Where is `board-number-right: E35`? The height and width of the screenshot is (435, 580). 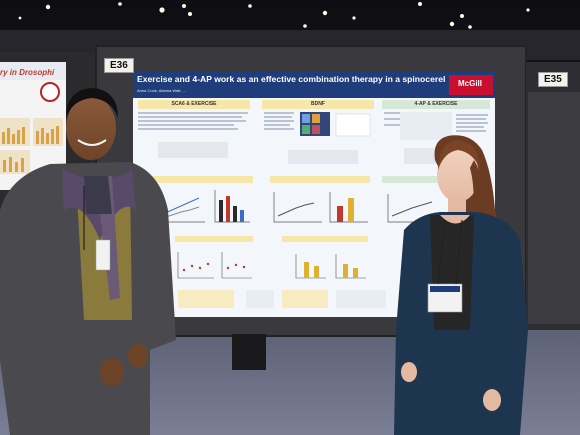
board-number-right: E35 is located at coordinates (553, 79).